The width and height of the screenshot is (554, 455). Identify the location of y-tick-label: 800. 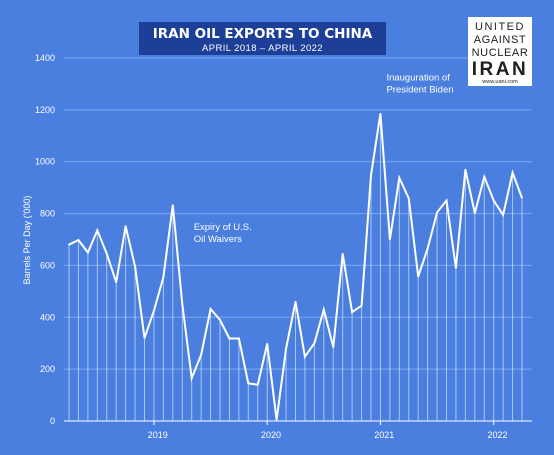
(47, 214).